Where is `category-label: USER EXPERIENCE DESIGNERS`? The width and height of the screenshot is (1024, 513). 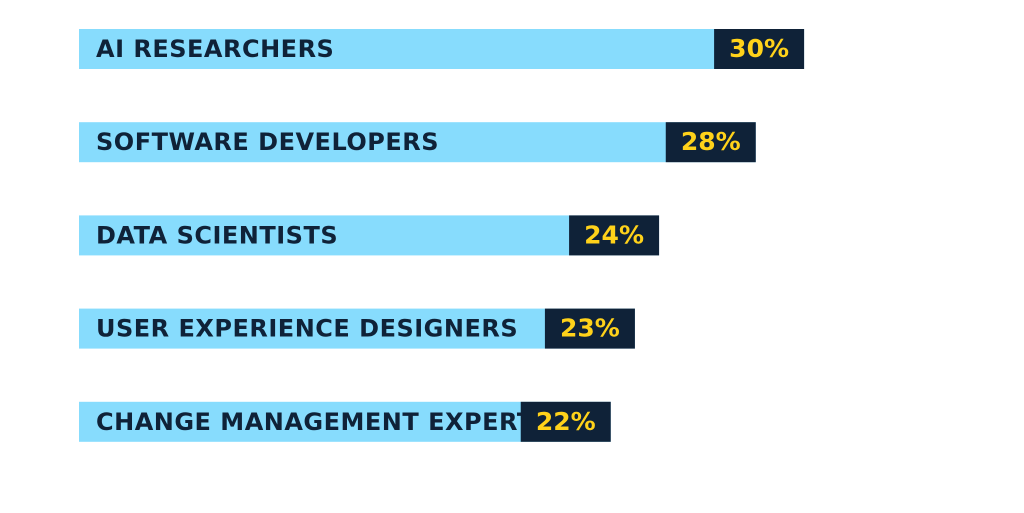 category-label: USER EXPERIENCE DESIGNERS is located at coordinates (307, 329).